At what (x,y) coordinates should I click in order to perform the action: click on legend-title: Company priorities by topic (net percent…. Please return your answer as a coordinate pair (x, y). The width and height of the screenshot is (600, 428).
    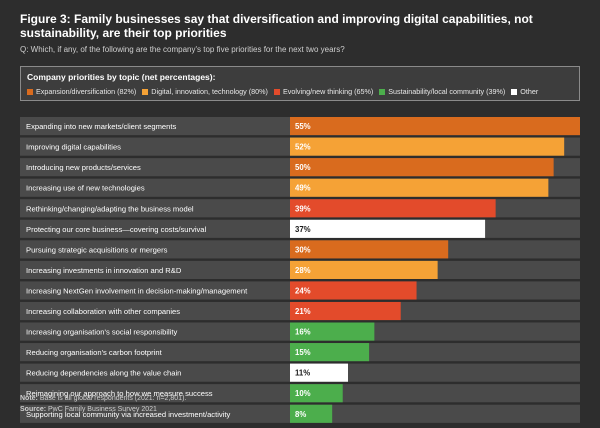
    Looking at the image, I should click on (121, 77).